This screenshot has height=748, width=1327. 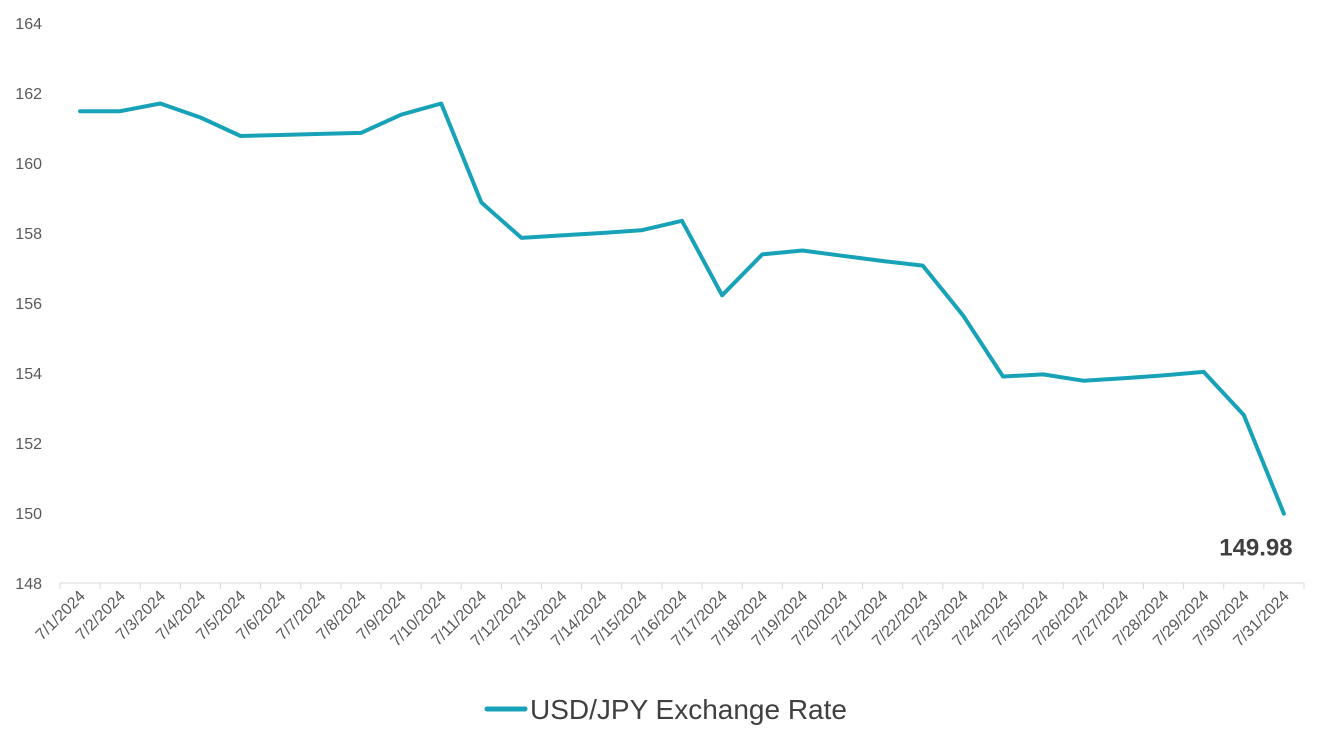 What do you see at coordinates (1255, 548) in the screenshot?
I see `data-label-last: 149.98` at bounding box center [1255, 548].